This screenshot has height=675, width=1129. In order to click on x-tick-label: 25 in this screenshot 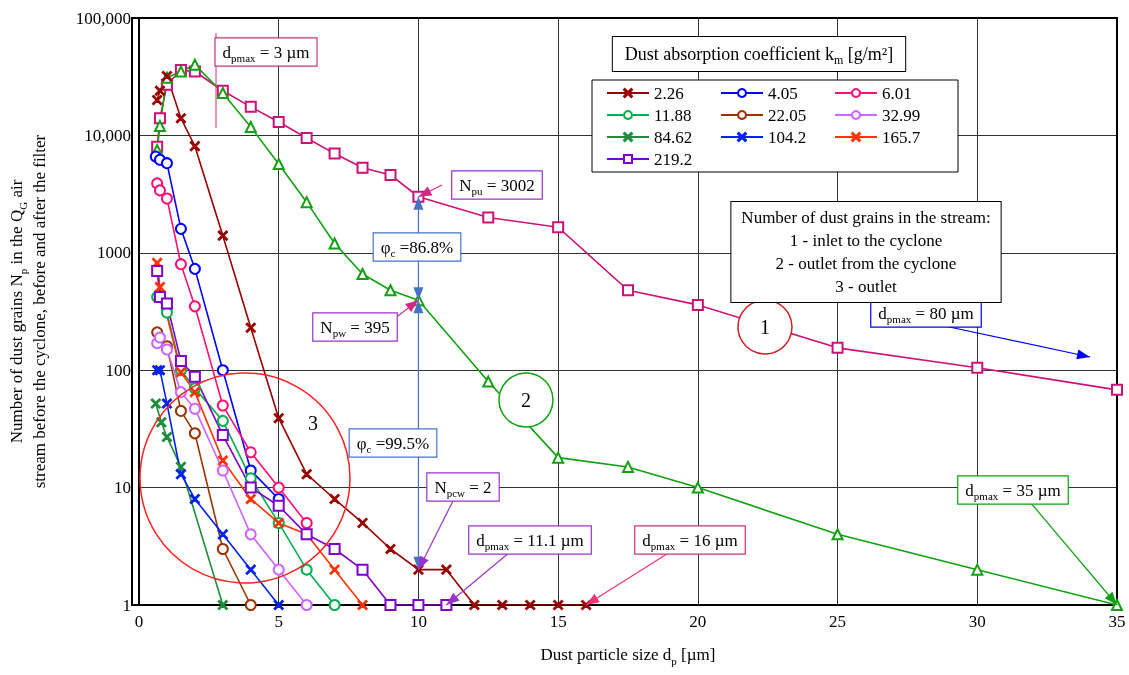, I will do `click(838, 621)`.